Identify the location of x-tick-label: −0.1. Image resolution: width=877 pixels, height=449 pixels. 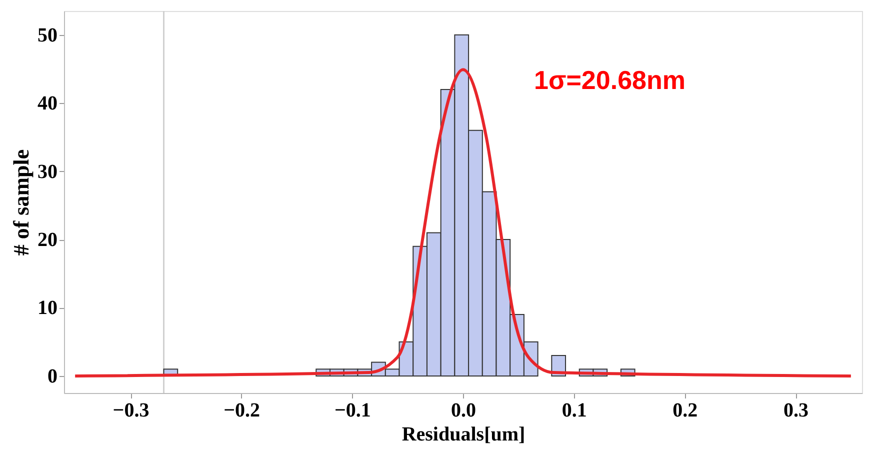
(352, 411).